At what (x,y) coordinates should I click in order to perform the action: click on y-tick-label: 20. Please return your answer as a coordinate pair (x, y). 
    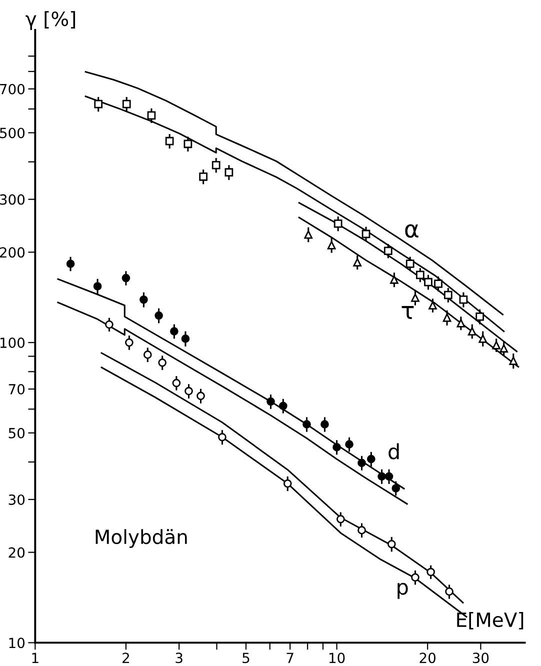
    Looking at the image, I should click on (16, 552).